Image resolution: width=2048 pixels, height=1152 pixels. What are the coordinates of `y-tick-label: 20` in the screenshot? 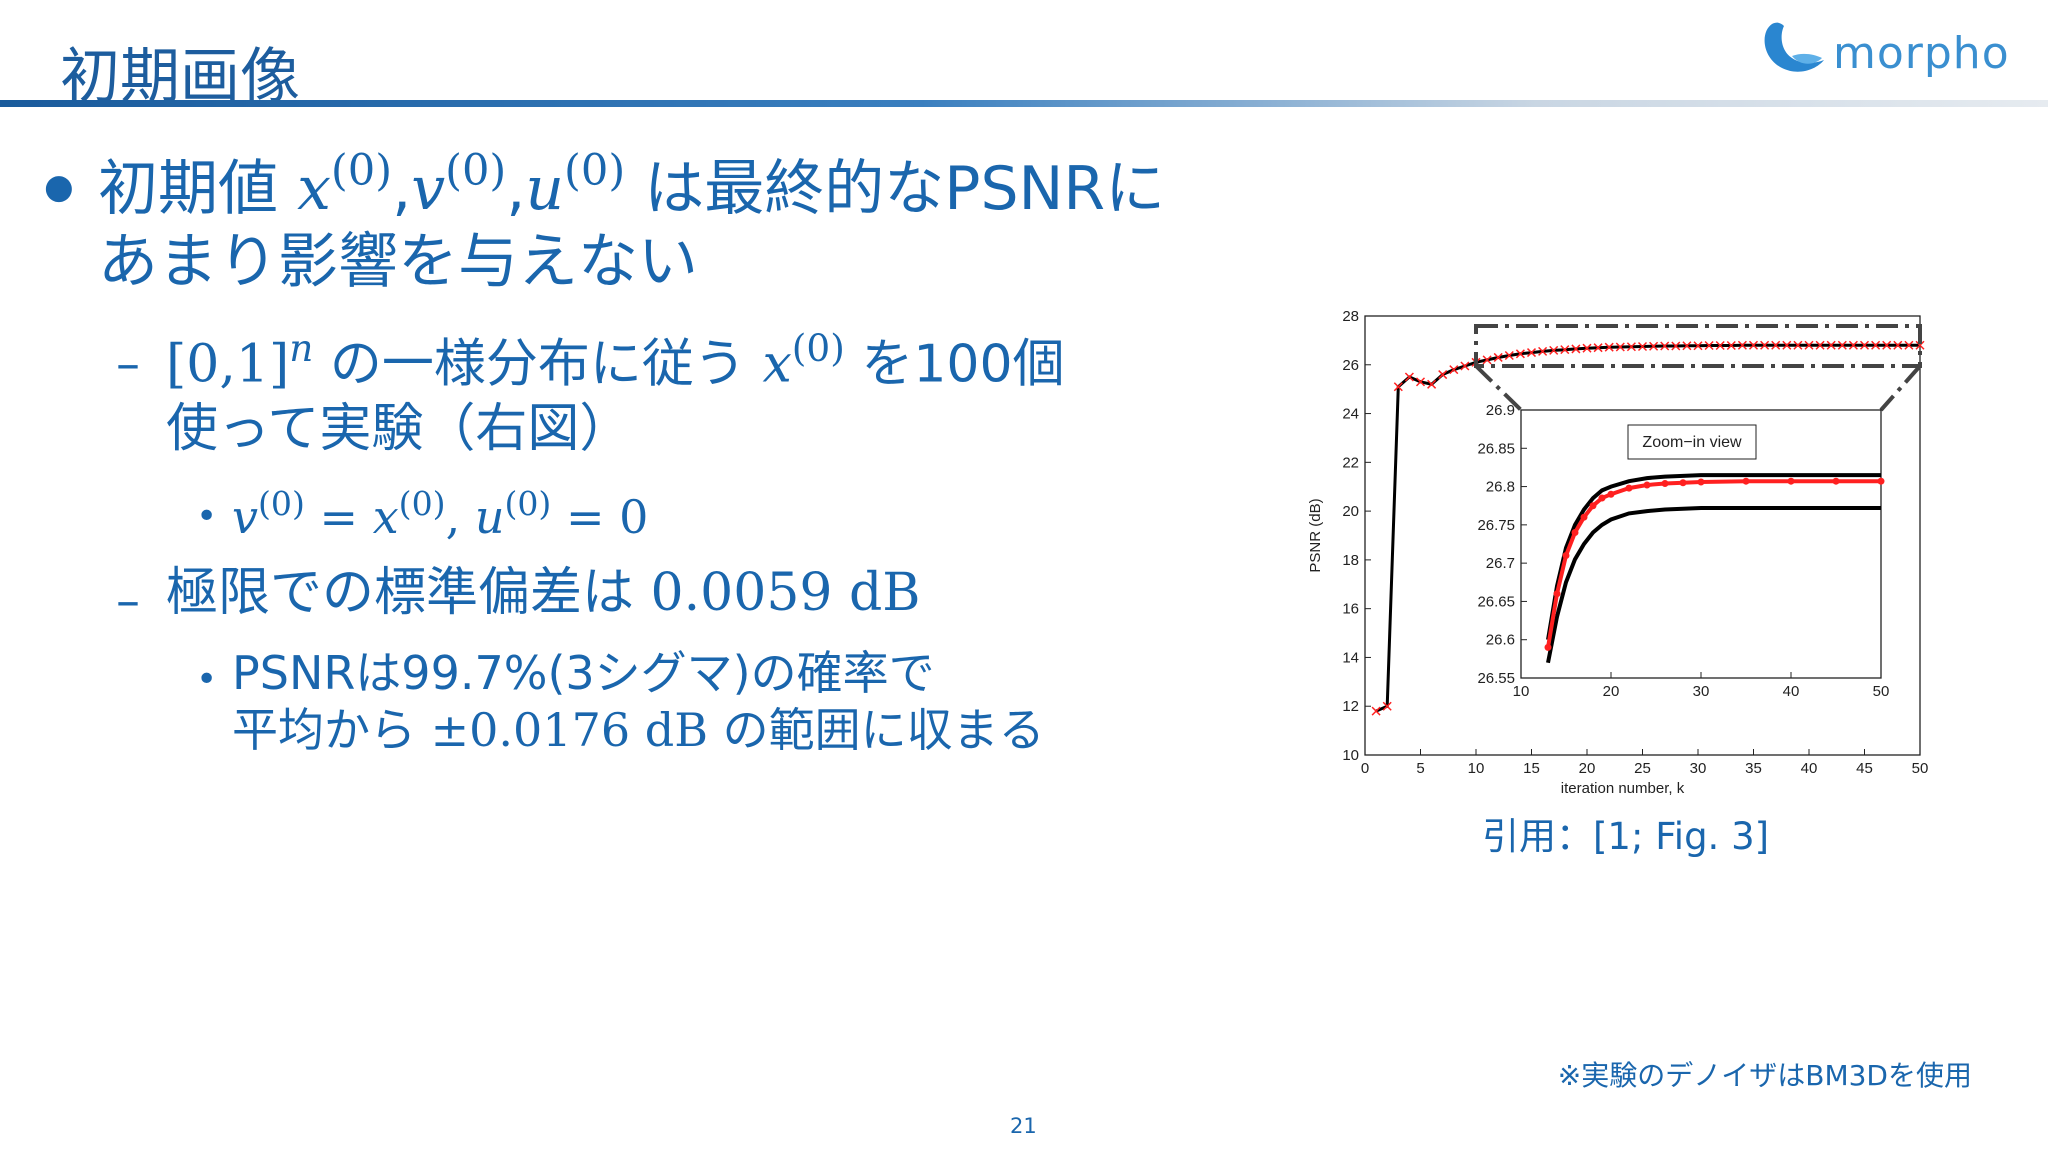 It's located at (1350, 511).